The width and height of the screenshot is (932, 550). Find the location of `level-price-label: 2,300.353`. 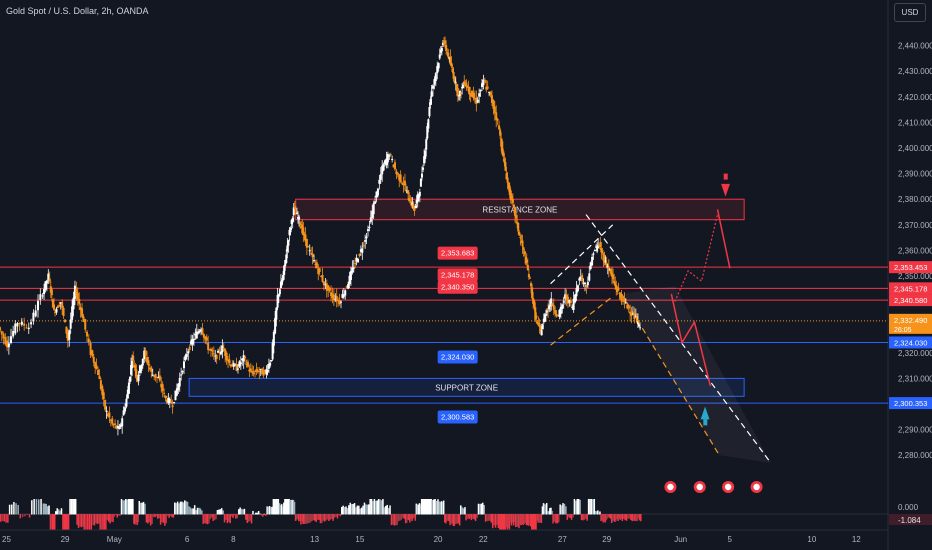

level-price-label: 2,300.353 is located at coordinates (910, 403).